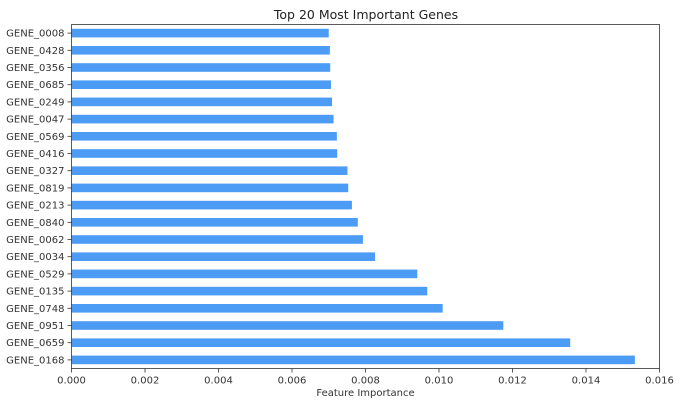 The width and height of the screenshot is (680, 408). What do you see at coordinates (35, 51) in the screenshot?
I see `y-tick-label: GENE_0428` at bounding box center [35, 51].